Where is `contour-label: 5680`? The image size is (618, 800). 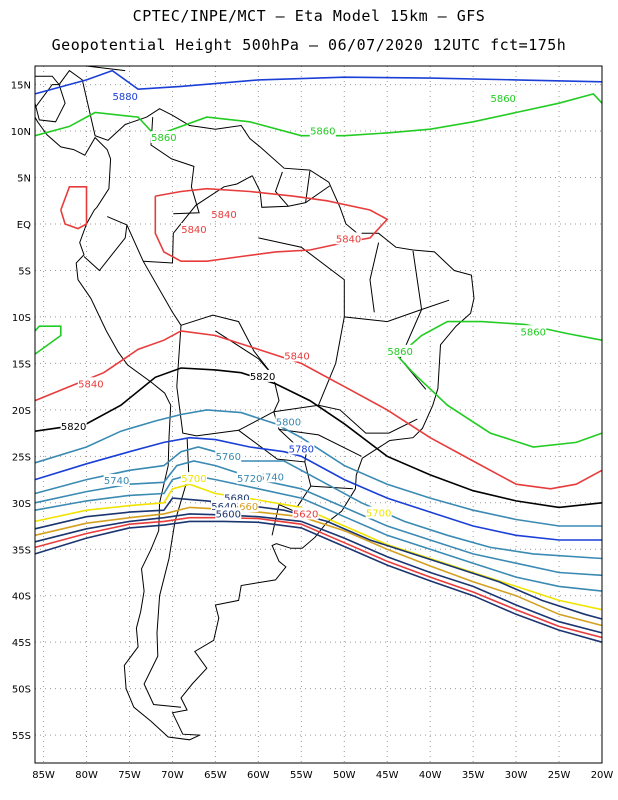 contour-label: 5680 is located at coordinates (236, 499).